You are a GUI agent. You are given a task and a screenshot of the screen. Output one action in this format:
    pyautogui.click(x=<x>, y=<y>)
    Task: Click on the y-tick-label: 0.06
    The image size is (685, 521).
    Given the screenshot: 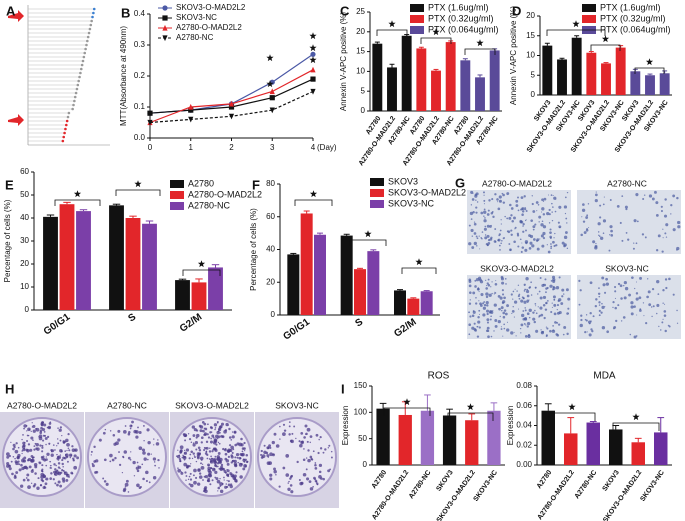 What is the action you would take?
    pyautogui.click(x=524, y=405)
    